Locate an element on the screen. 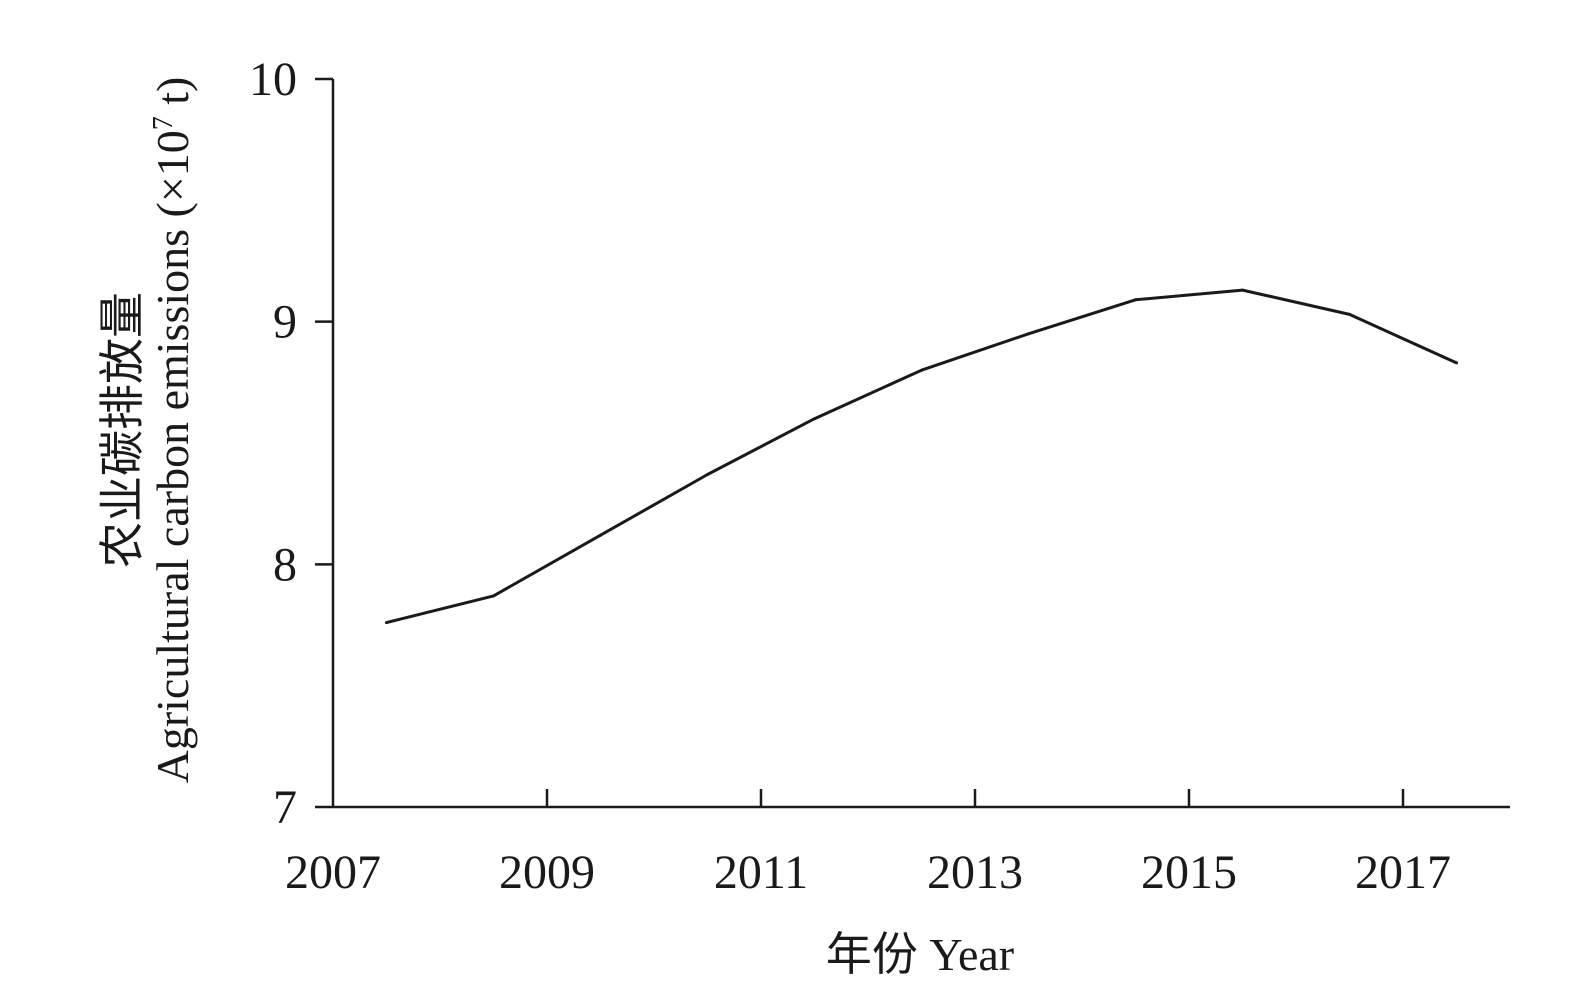 The height and width of the screenshot is (993, 1575). y-axis-title-exponent: 7 is located at coordinates (163, 123).